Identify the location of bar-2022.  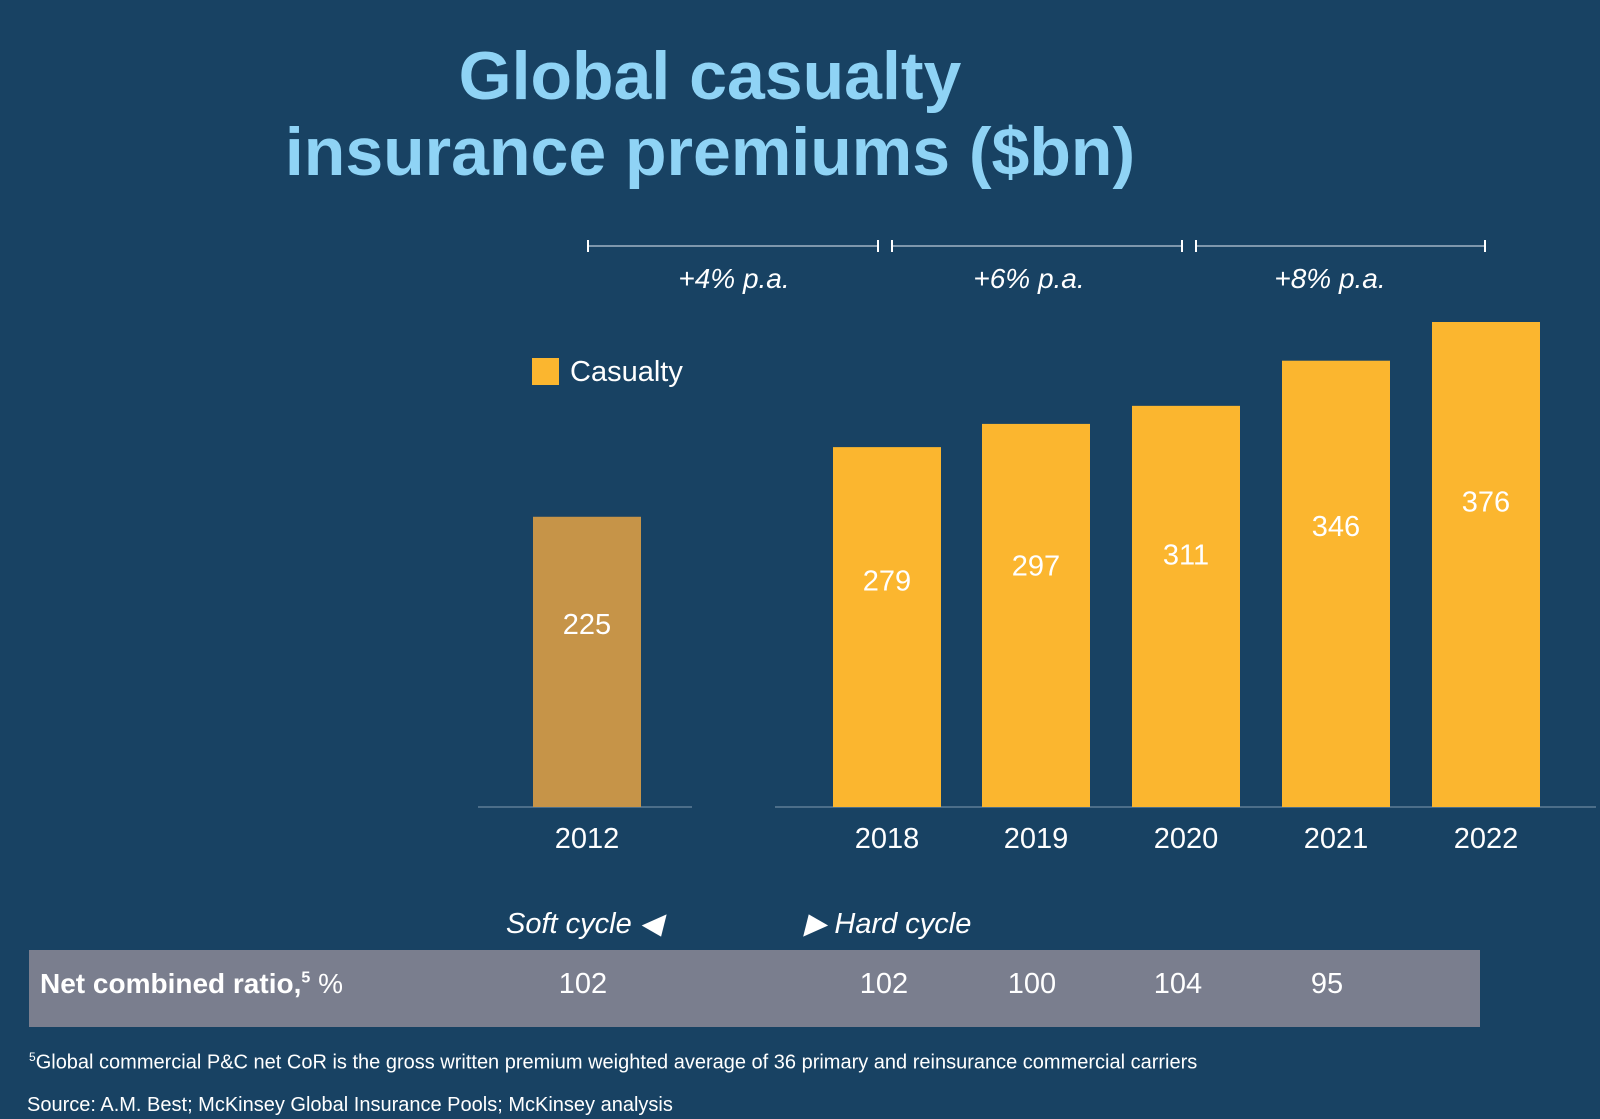
(1486, 564).